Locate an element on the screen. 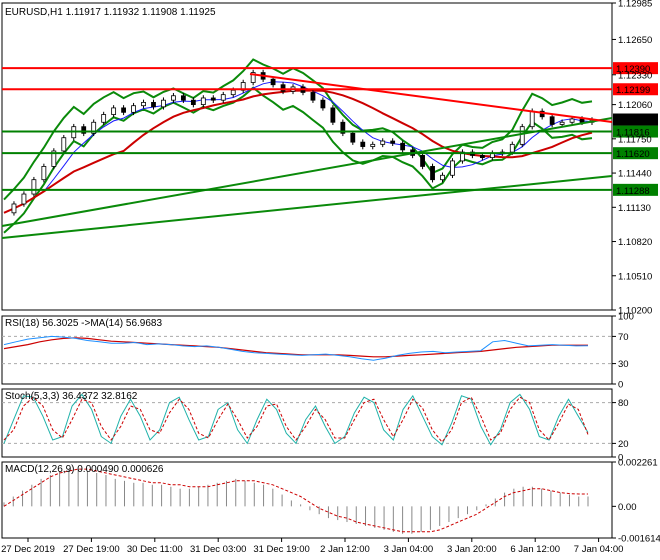 The width and height of the screenshot is (660, 560). rsi-line is located at coordinates (296, 348).